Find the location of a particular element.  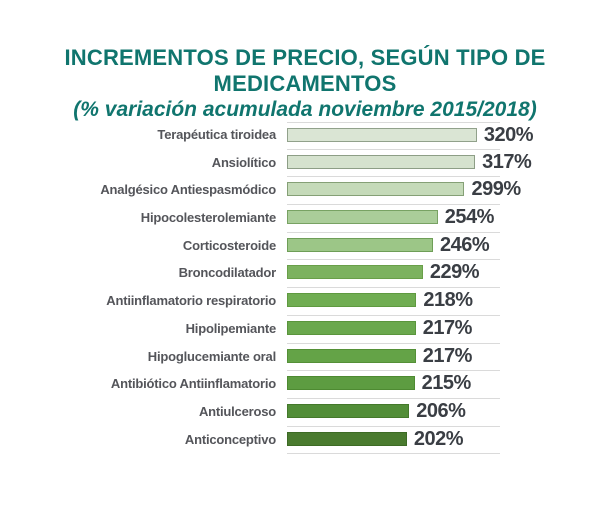

chart-title-line1: INCREMENTOS DE PRECIO, SEGÚN TIPO DE is located at coordinates (305, 57).